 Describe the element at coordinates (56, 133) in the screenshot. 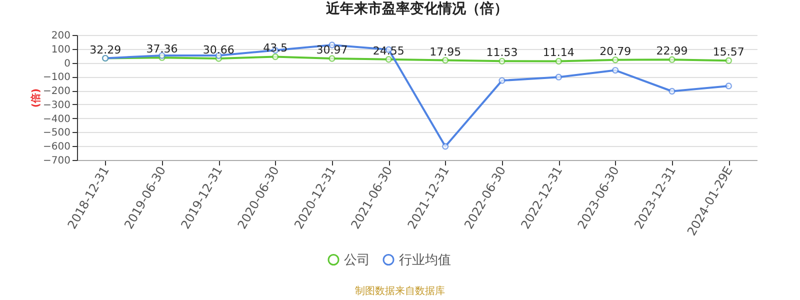

I see `y-tick-label: −500` at that location.